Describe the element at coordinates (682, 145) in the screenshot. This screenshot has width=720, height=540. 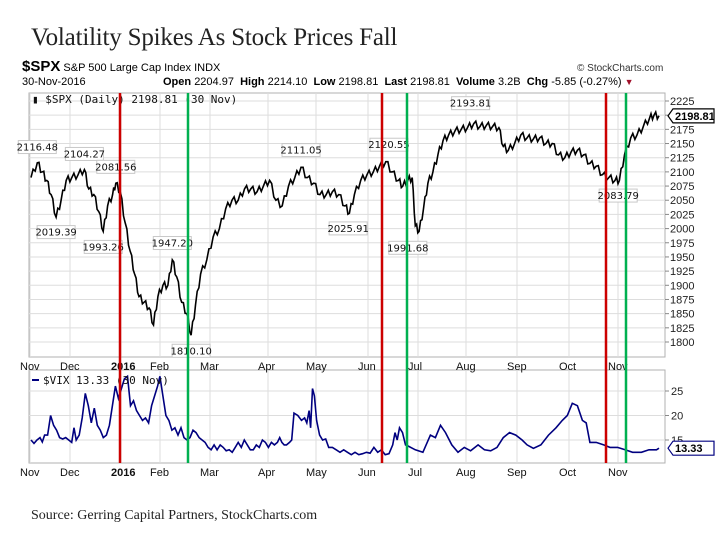
I see `price-tick-label: 2150` at that location.